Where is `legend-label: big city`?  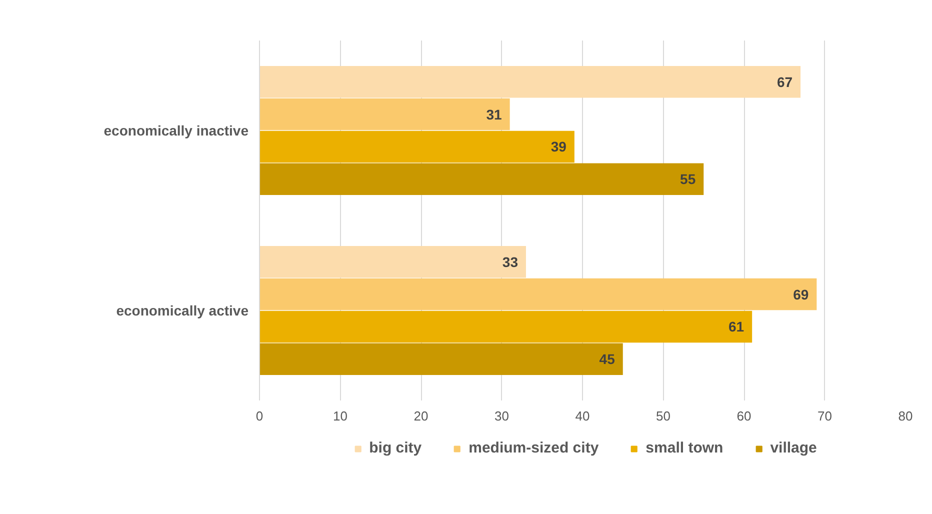
legend-label: big city is located at coordinates (395, 448).